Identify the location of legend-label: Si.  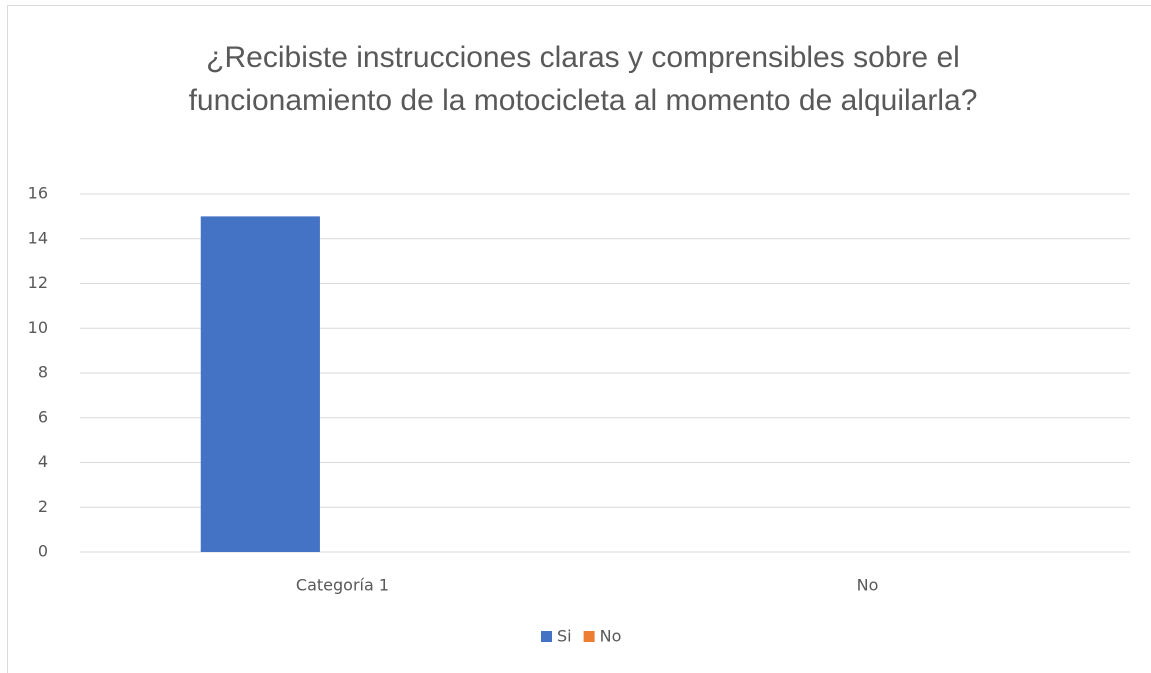
(564, 636).